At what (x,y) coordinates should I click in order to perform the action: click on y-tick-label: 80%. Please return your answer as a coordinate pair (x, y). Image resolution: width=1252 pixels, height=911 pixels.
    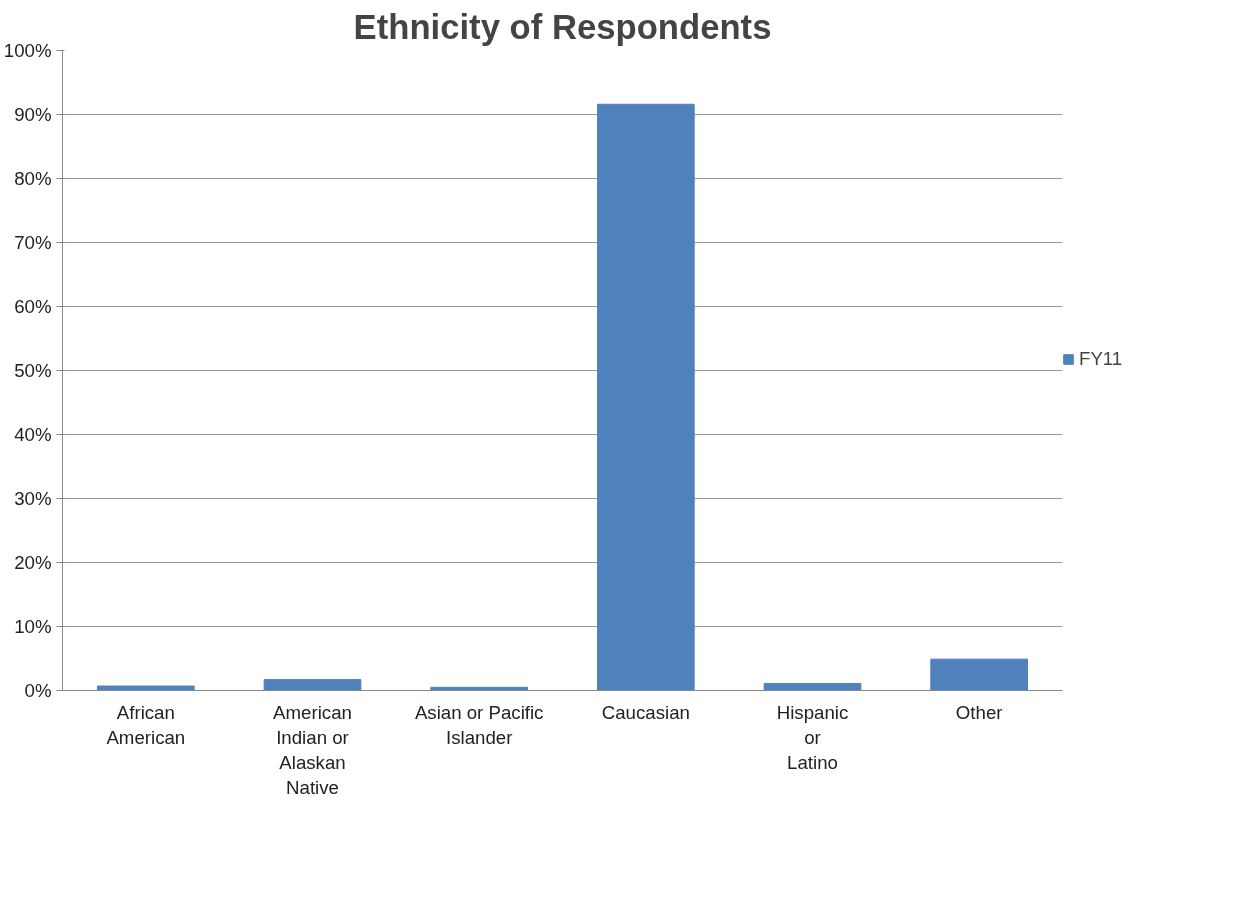
    Looking at the image, I should click on (33, 178).